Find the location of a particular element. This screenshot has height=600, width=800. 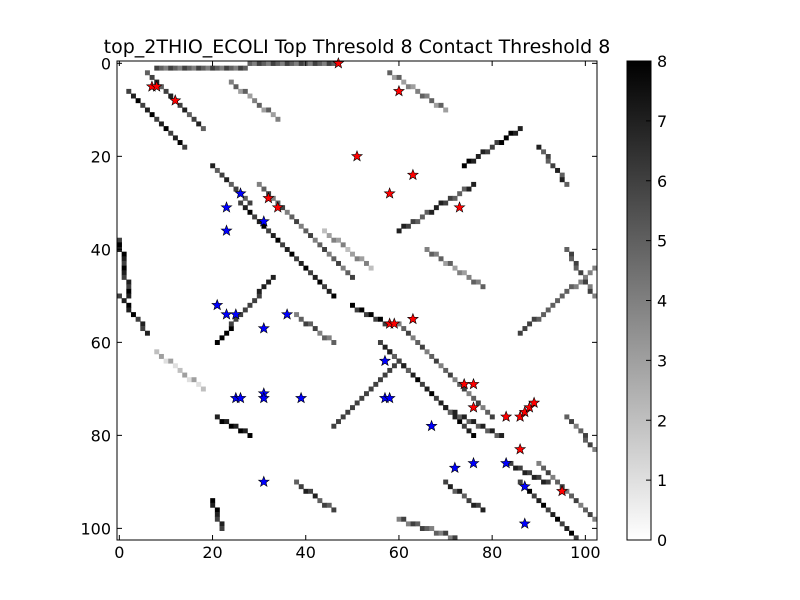

colorbar-tick-label: 4 is located at coordinates (662, 301).